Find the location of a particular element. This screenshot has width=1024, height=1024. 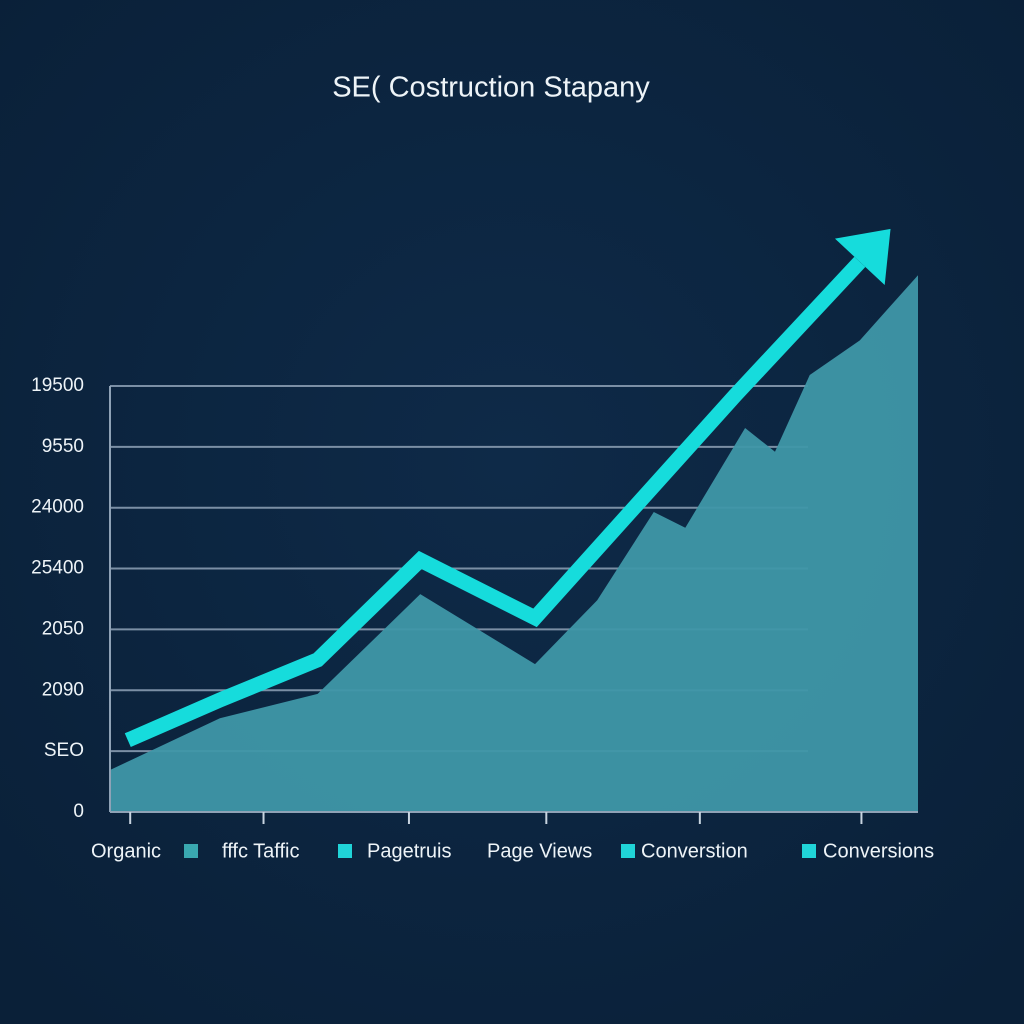

legend-label: Conversions is located at coordinates (878, 851).